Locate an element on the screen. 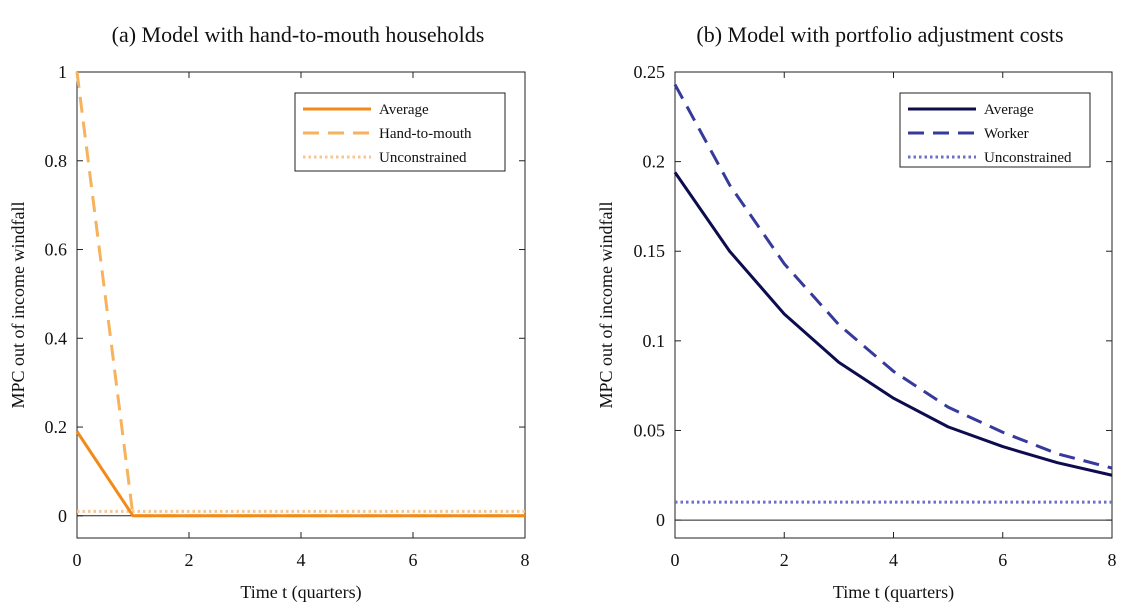  y-tick-label: 0.25 is located at coordinates (650, 72).